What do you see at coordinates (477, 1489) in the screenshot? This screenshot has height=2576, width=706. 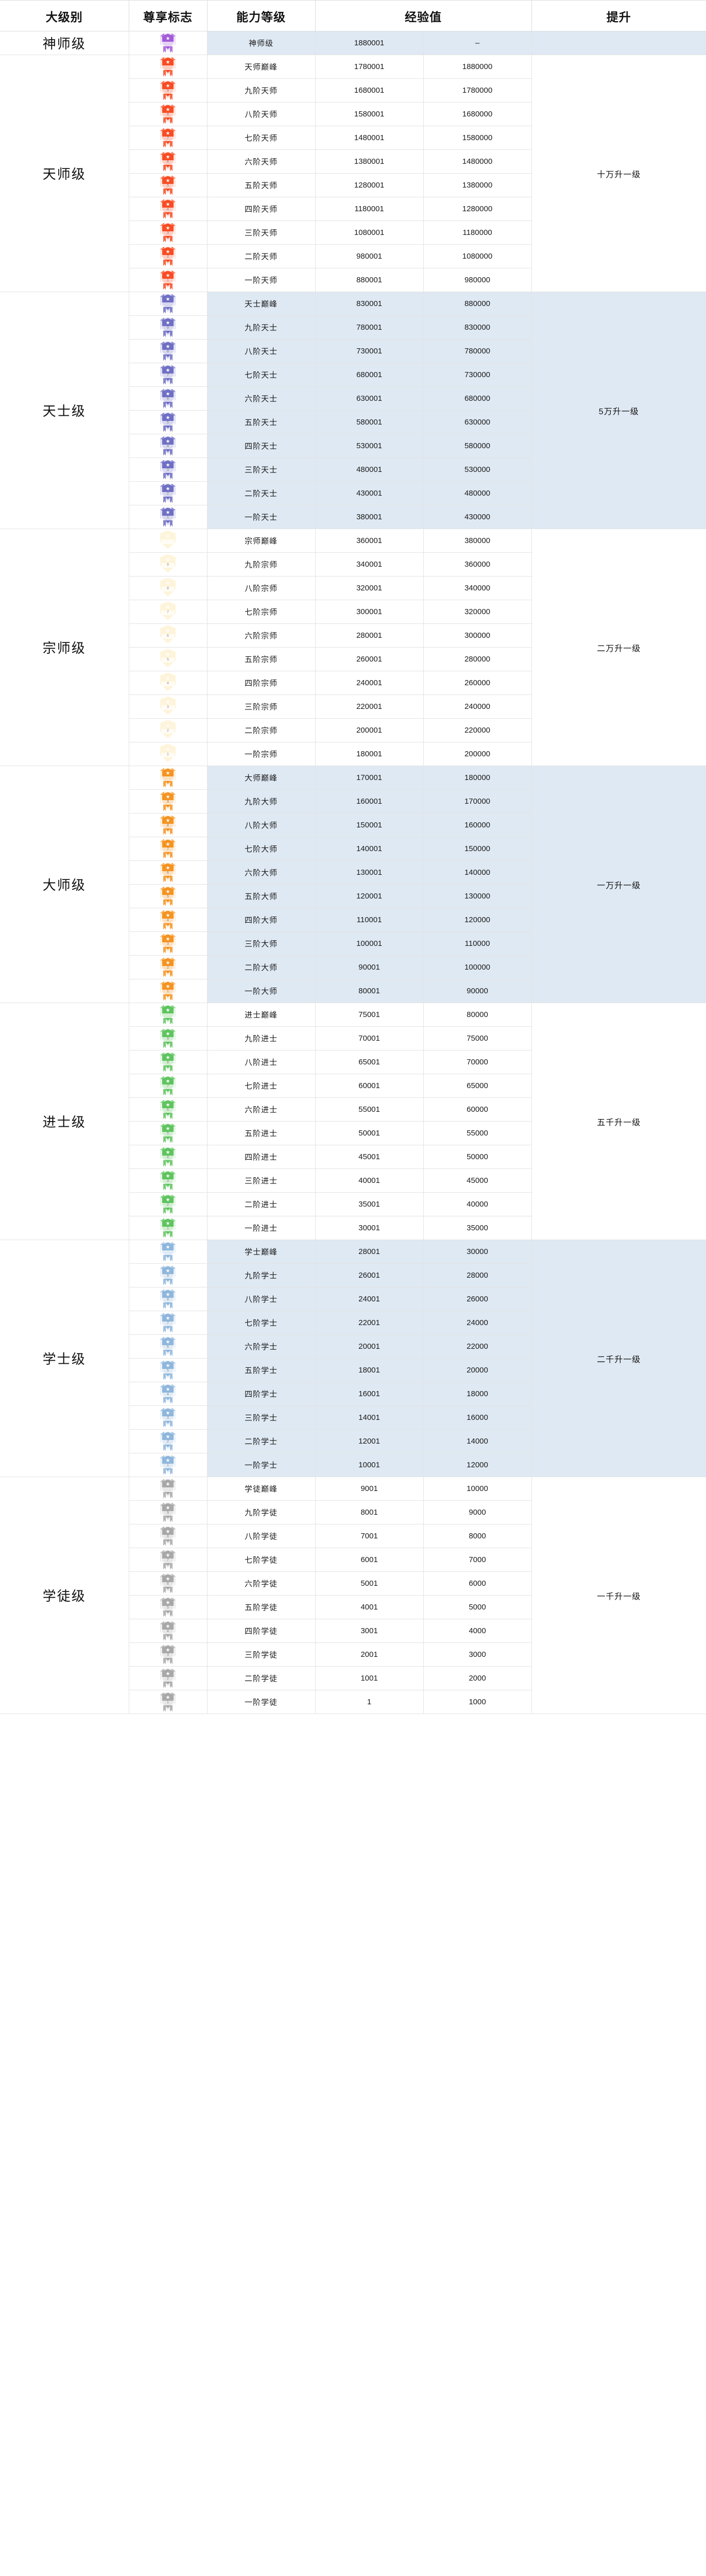 I see `experience-max-cell: 10000` at bounding box center [477, 1489].